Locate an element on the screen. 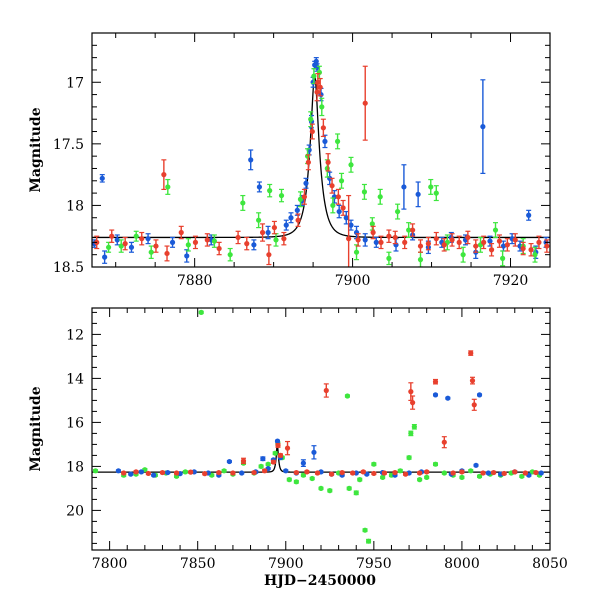 The width and height of the screenshot is (600, 600). bottom-panel-x-axis-label: HJD−2450000 is located at coordinates (320, 581).